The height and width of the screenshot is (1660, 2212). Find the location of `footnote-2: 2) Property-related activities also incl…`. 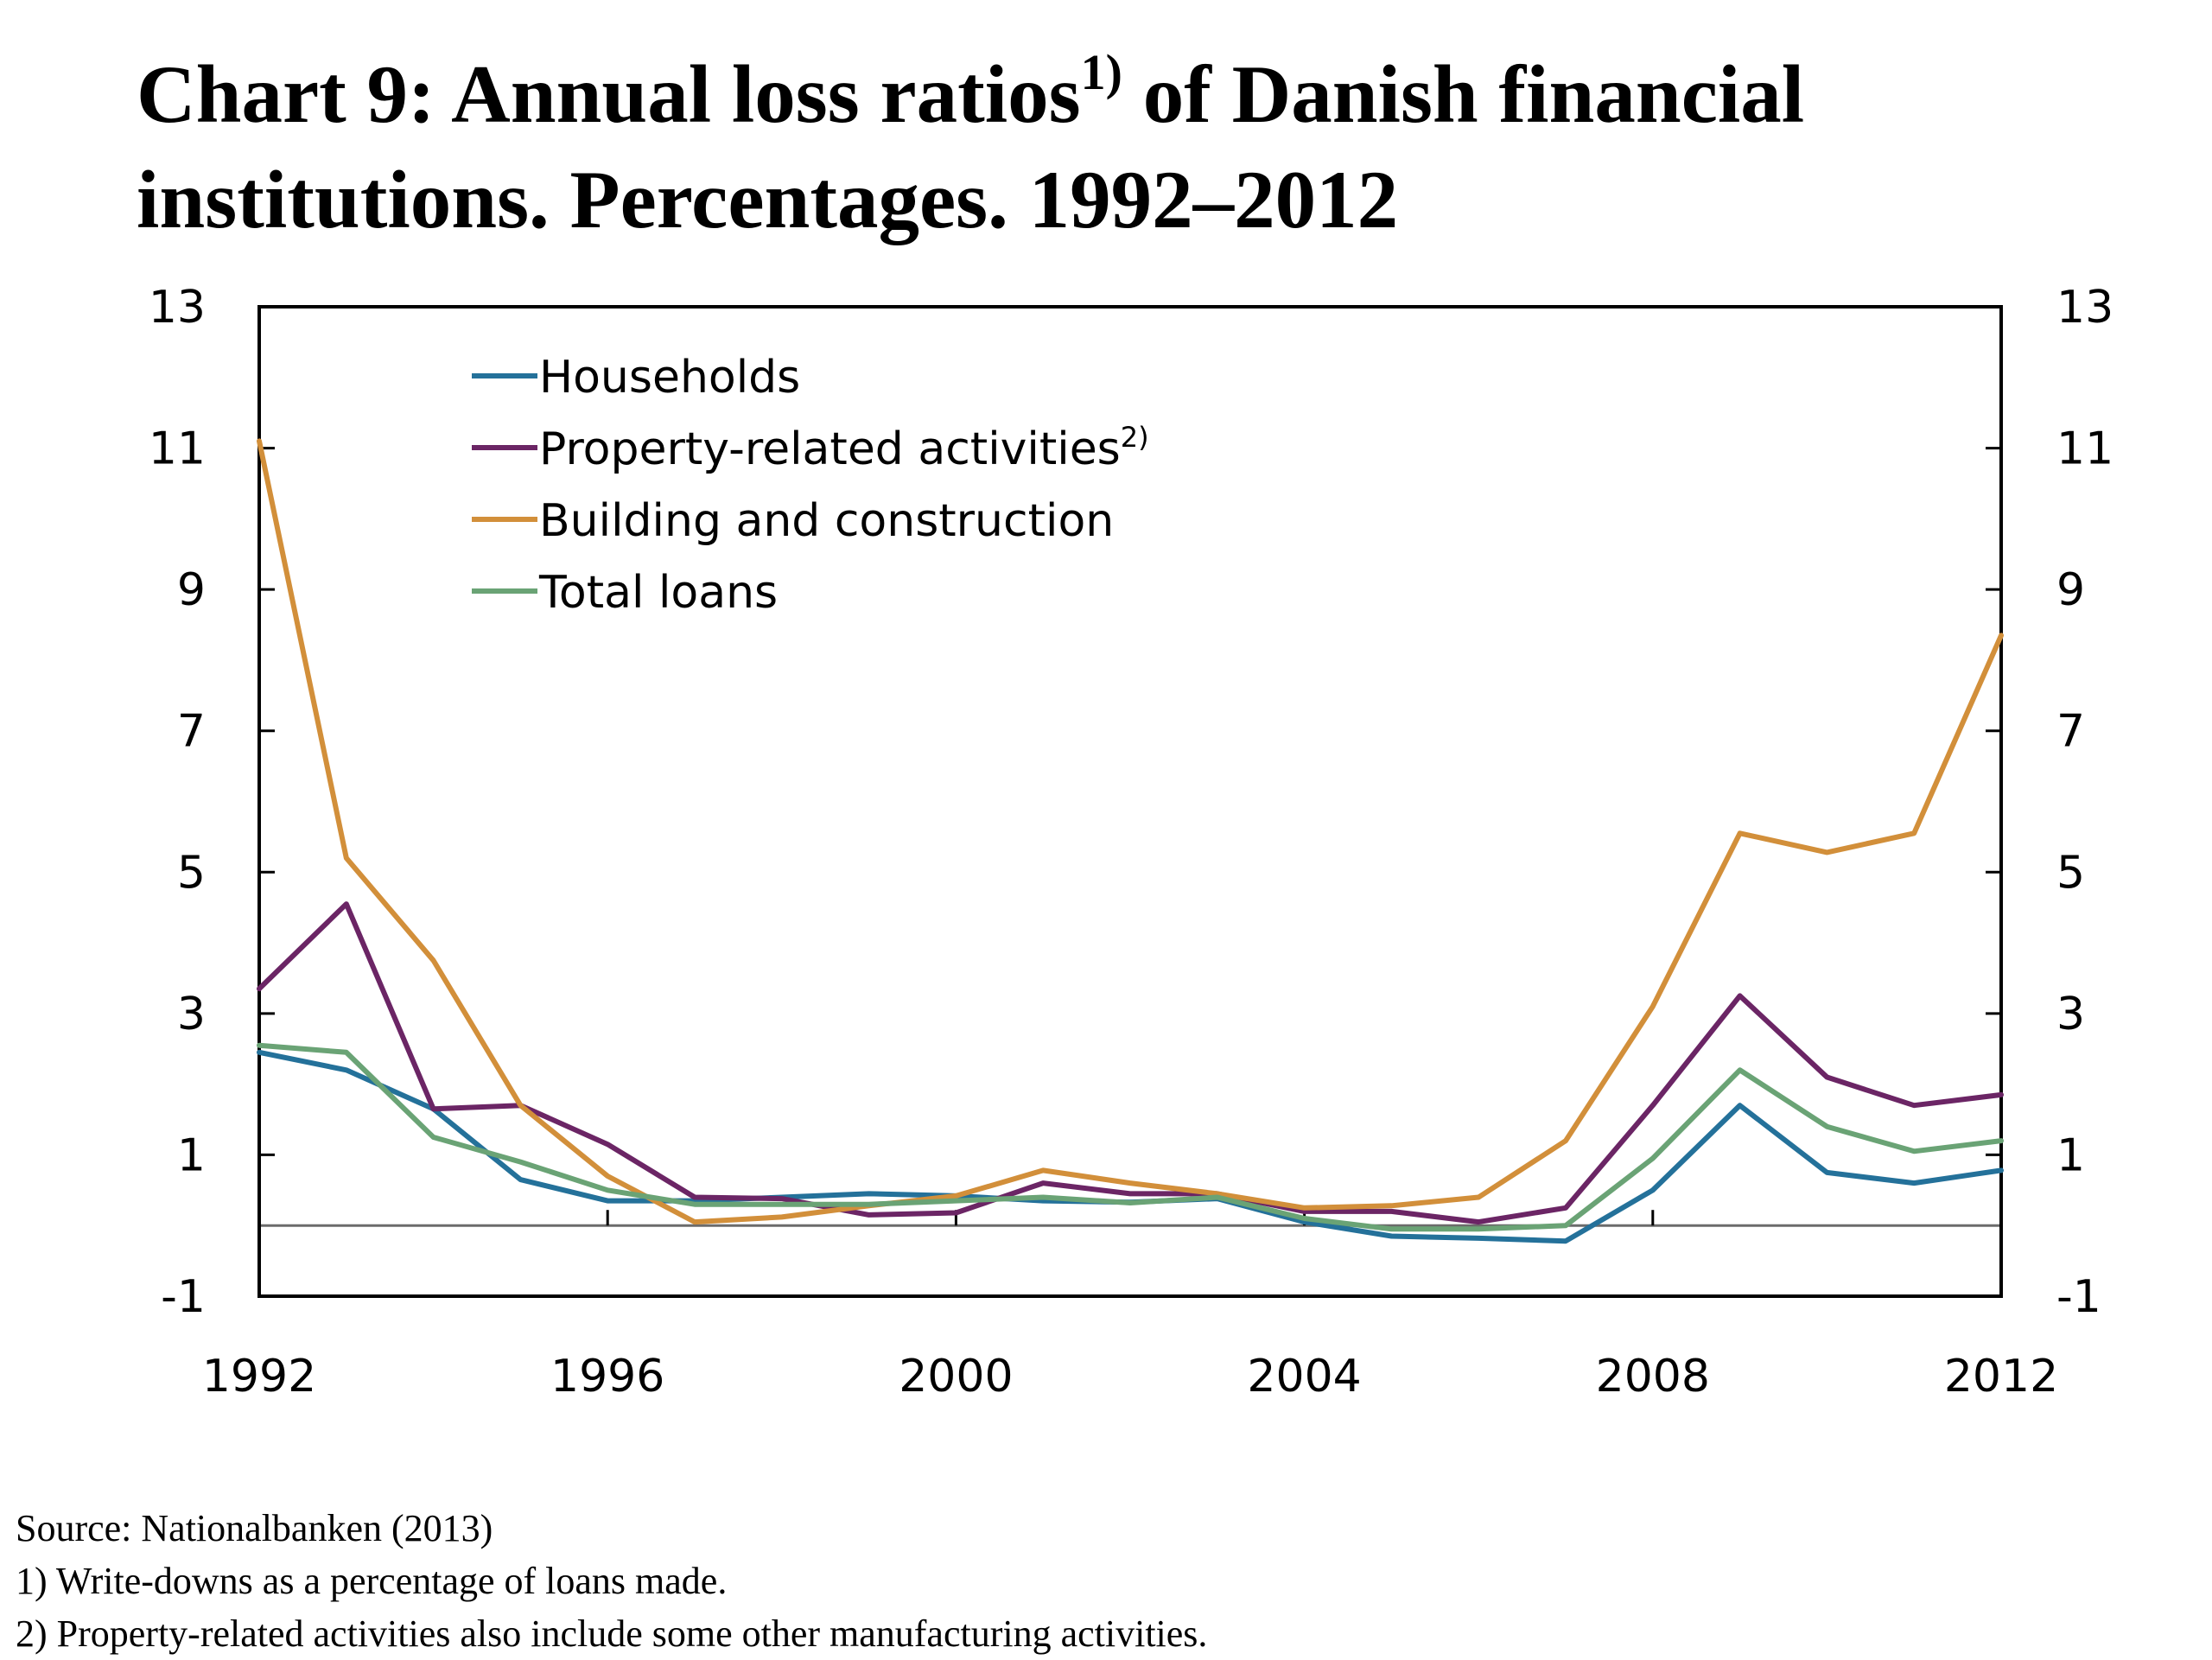

footnote-2: 2) Property-related activities also incl… is located at coordinates (612, 1633).